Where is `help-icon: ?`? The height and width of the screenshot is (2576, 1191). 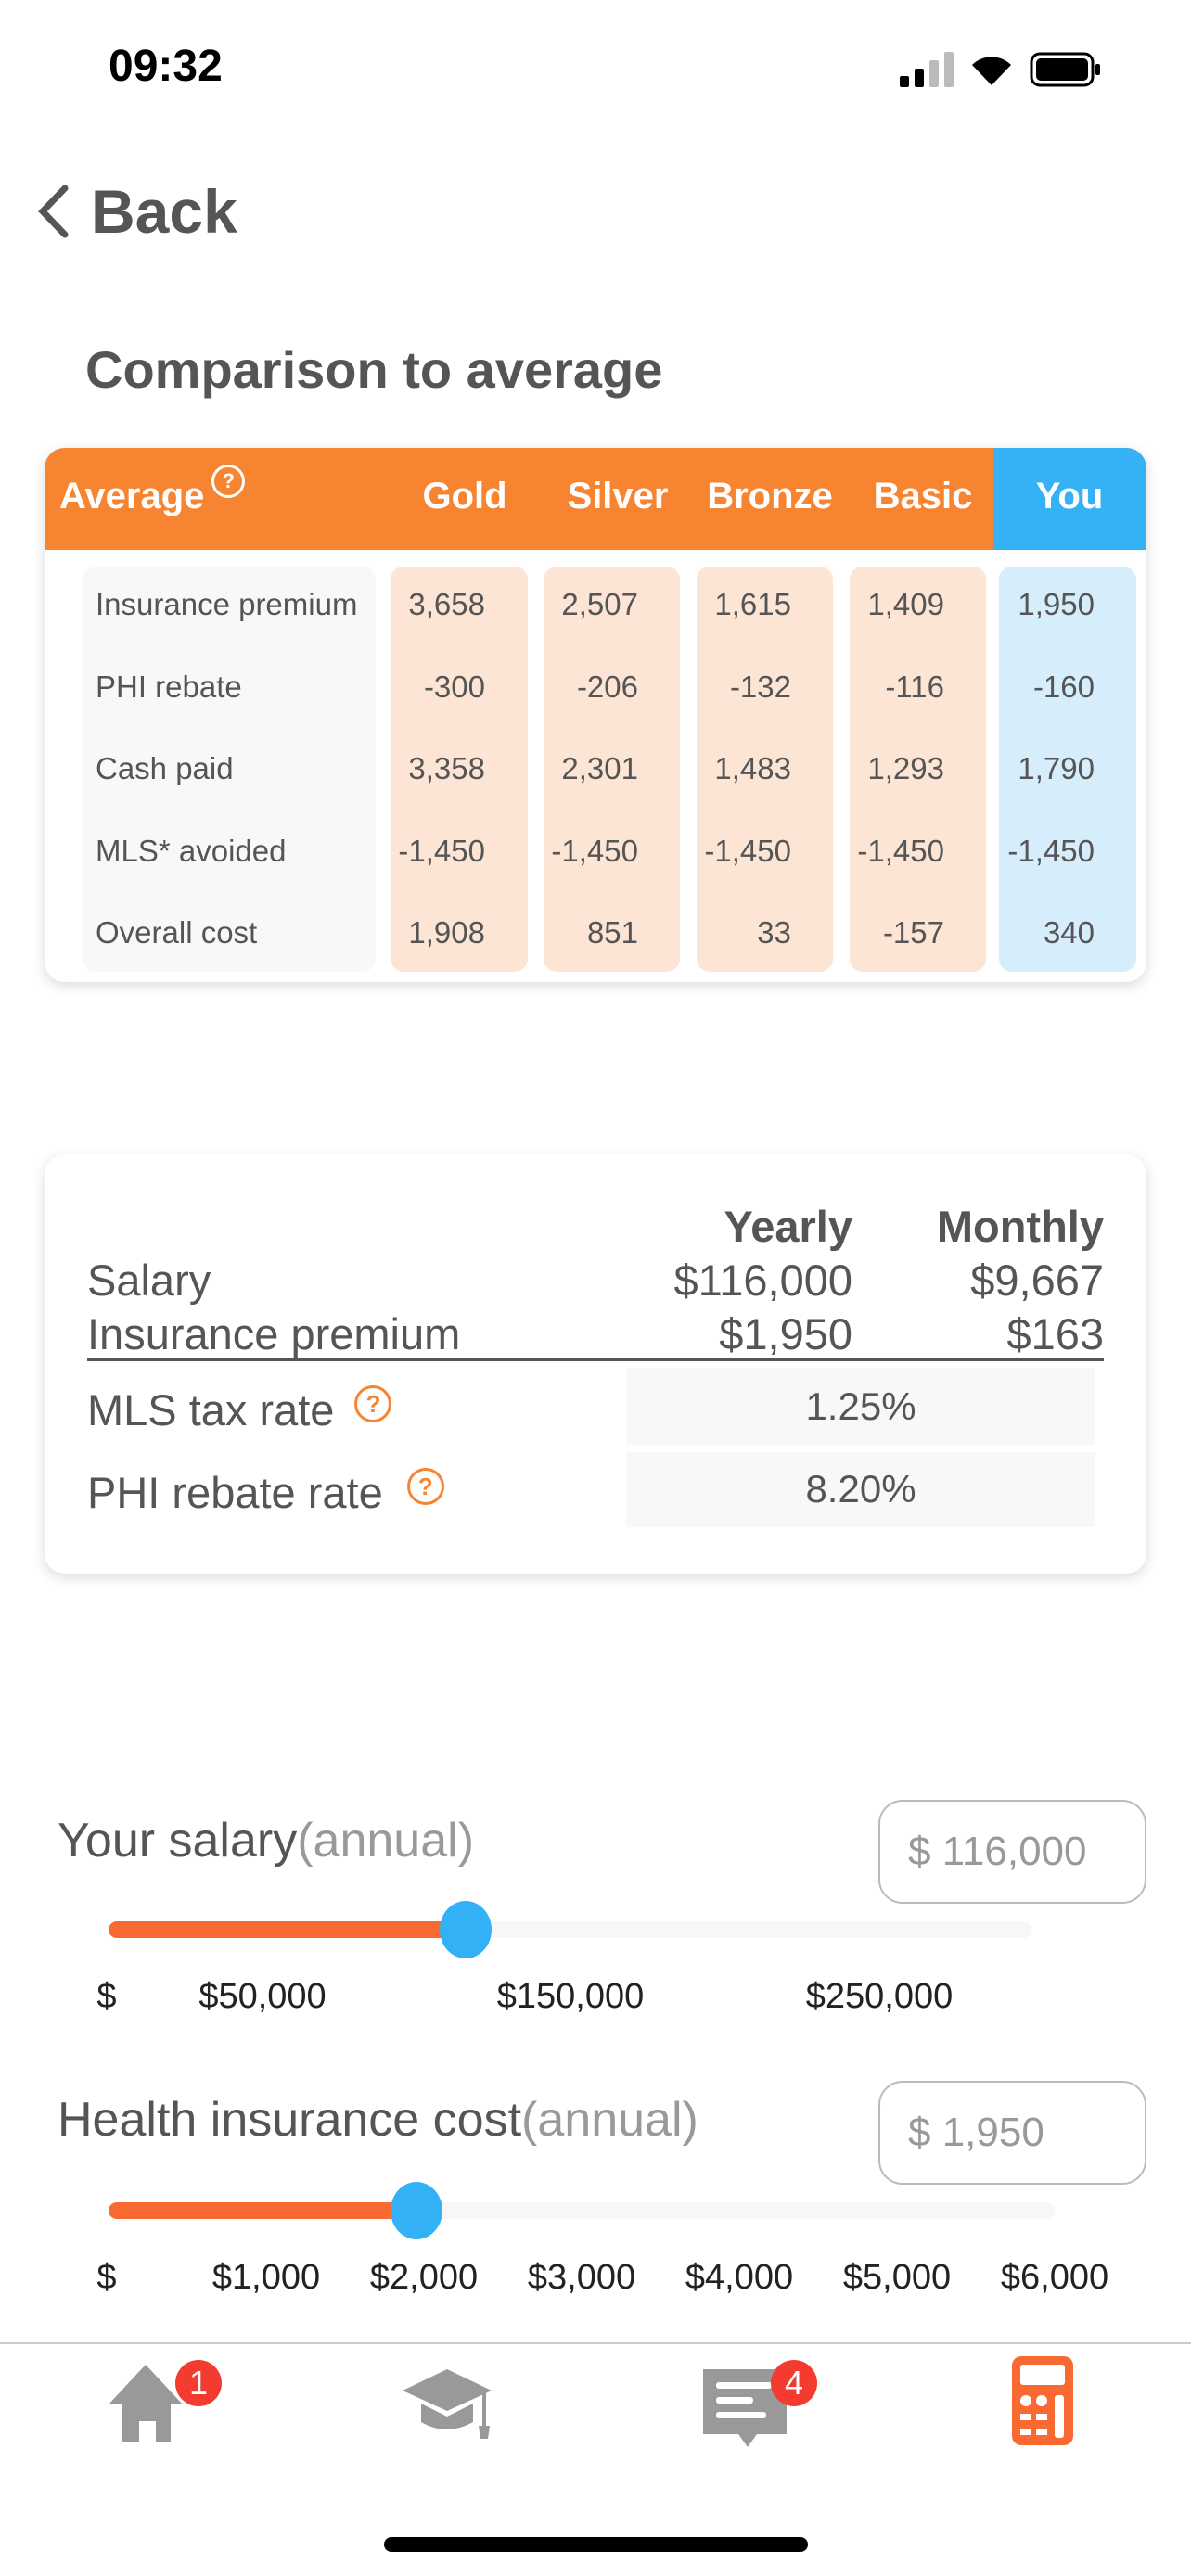 help-icon: ? is located at coordinates (228, 482).